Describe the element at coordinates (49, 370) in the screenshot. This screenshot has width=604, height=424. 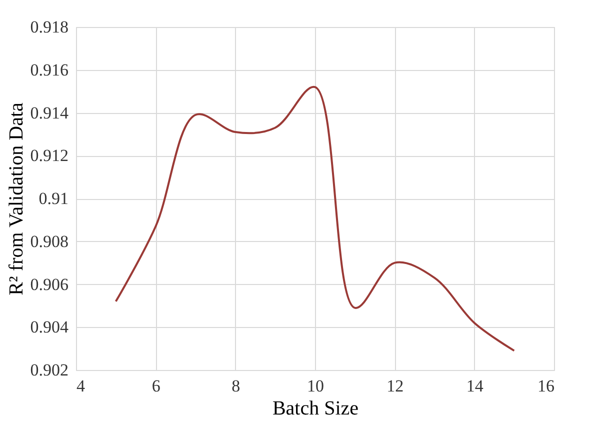
I see `y-tick-label: 0.902` at that location.